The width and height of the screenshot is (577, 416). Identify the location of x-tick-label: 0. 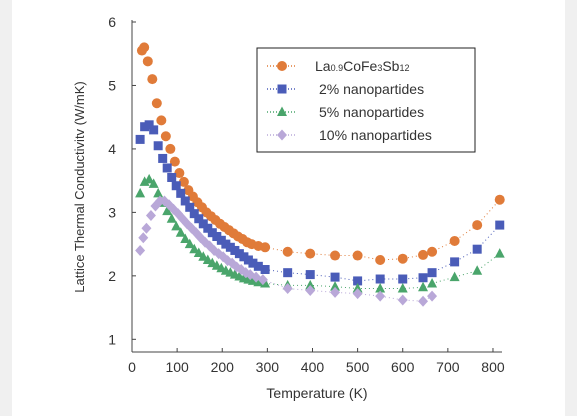
(132, 367).